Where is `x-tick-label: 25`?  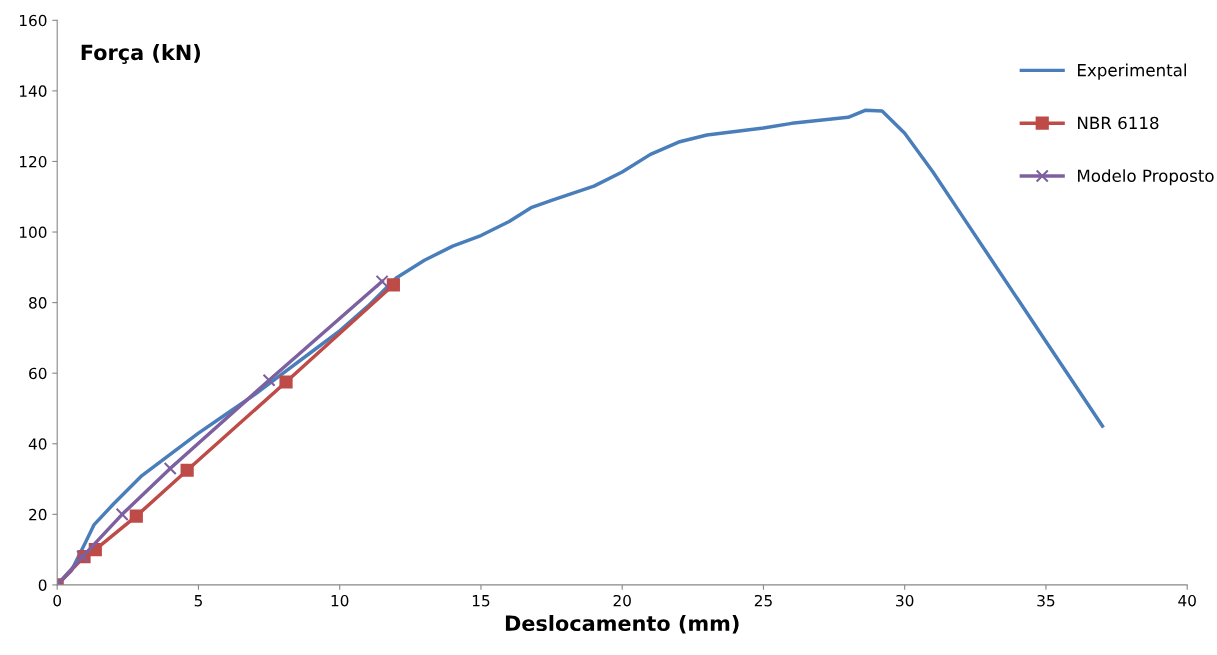 x-tick-label: 25 is located at coordinates (763, 600).